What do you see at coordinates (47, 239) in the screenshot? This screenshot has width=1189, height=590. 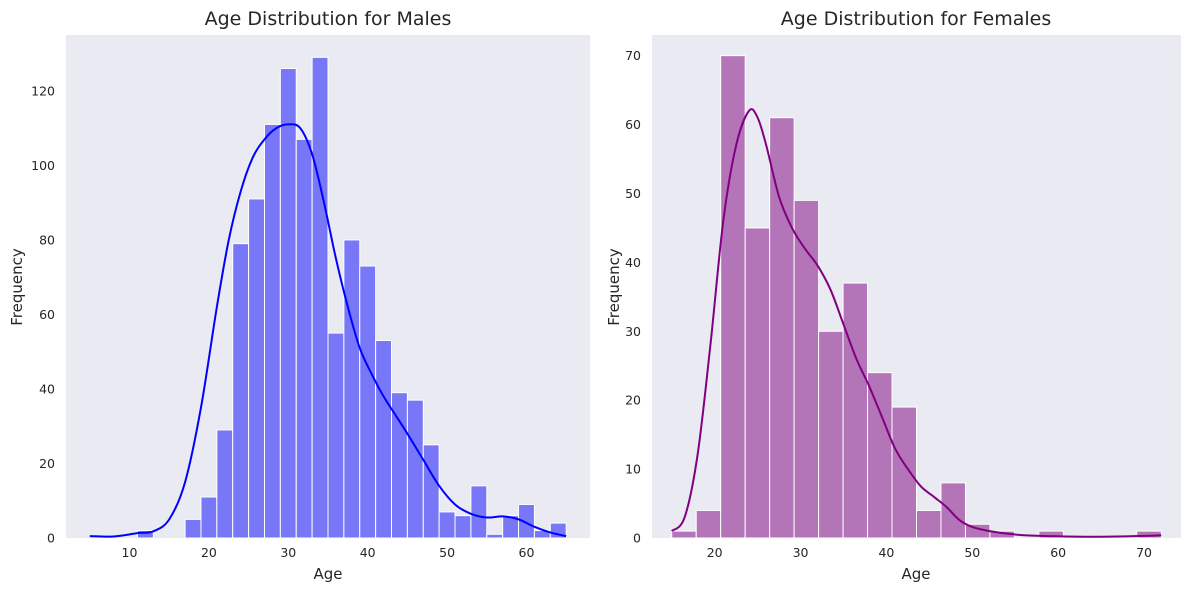 I see `male-y-tick-80: 80` at bounding box center [47, 239].